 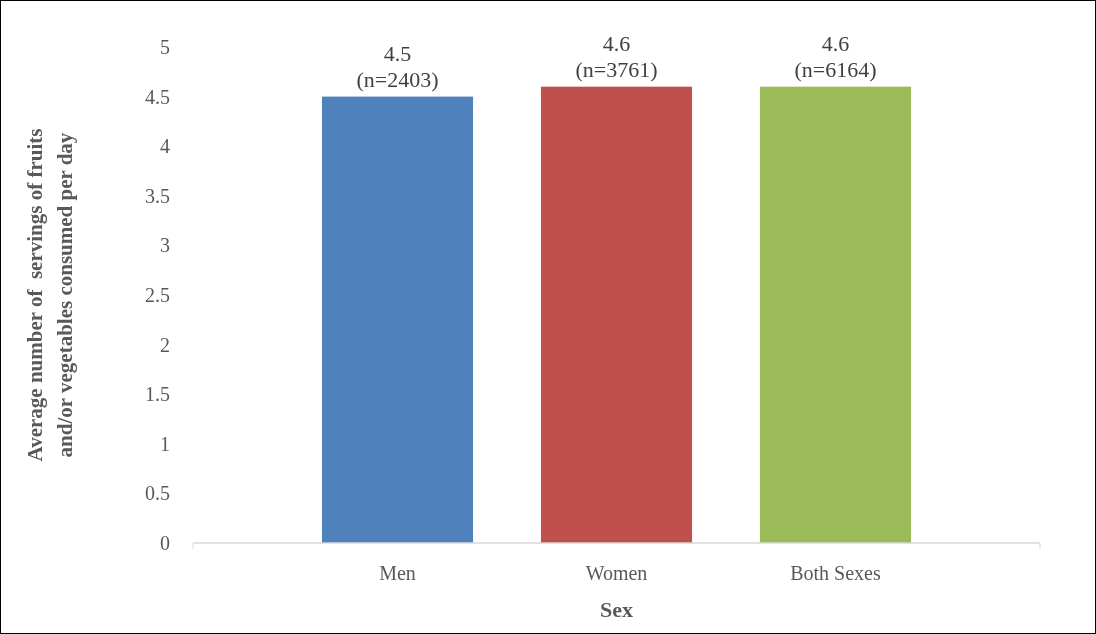 I want to click on y-tick-label: 0, so click(x=165, y=543).